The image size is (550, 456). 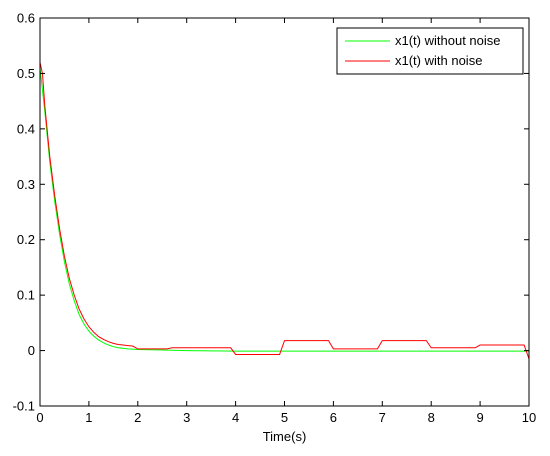 I want to click on legend: x1(t) without noise x1(t) with noise, so click(x=430, y=51).